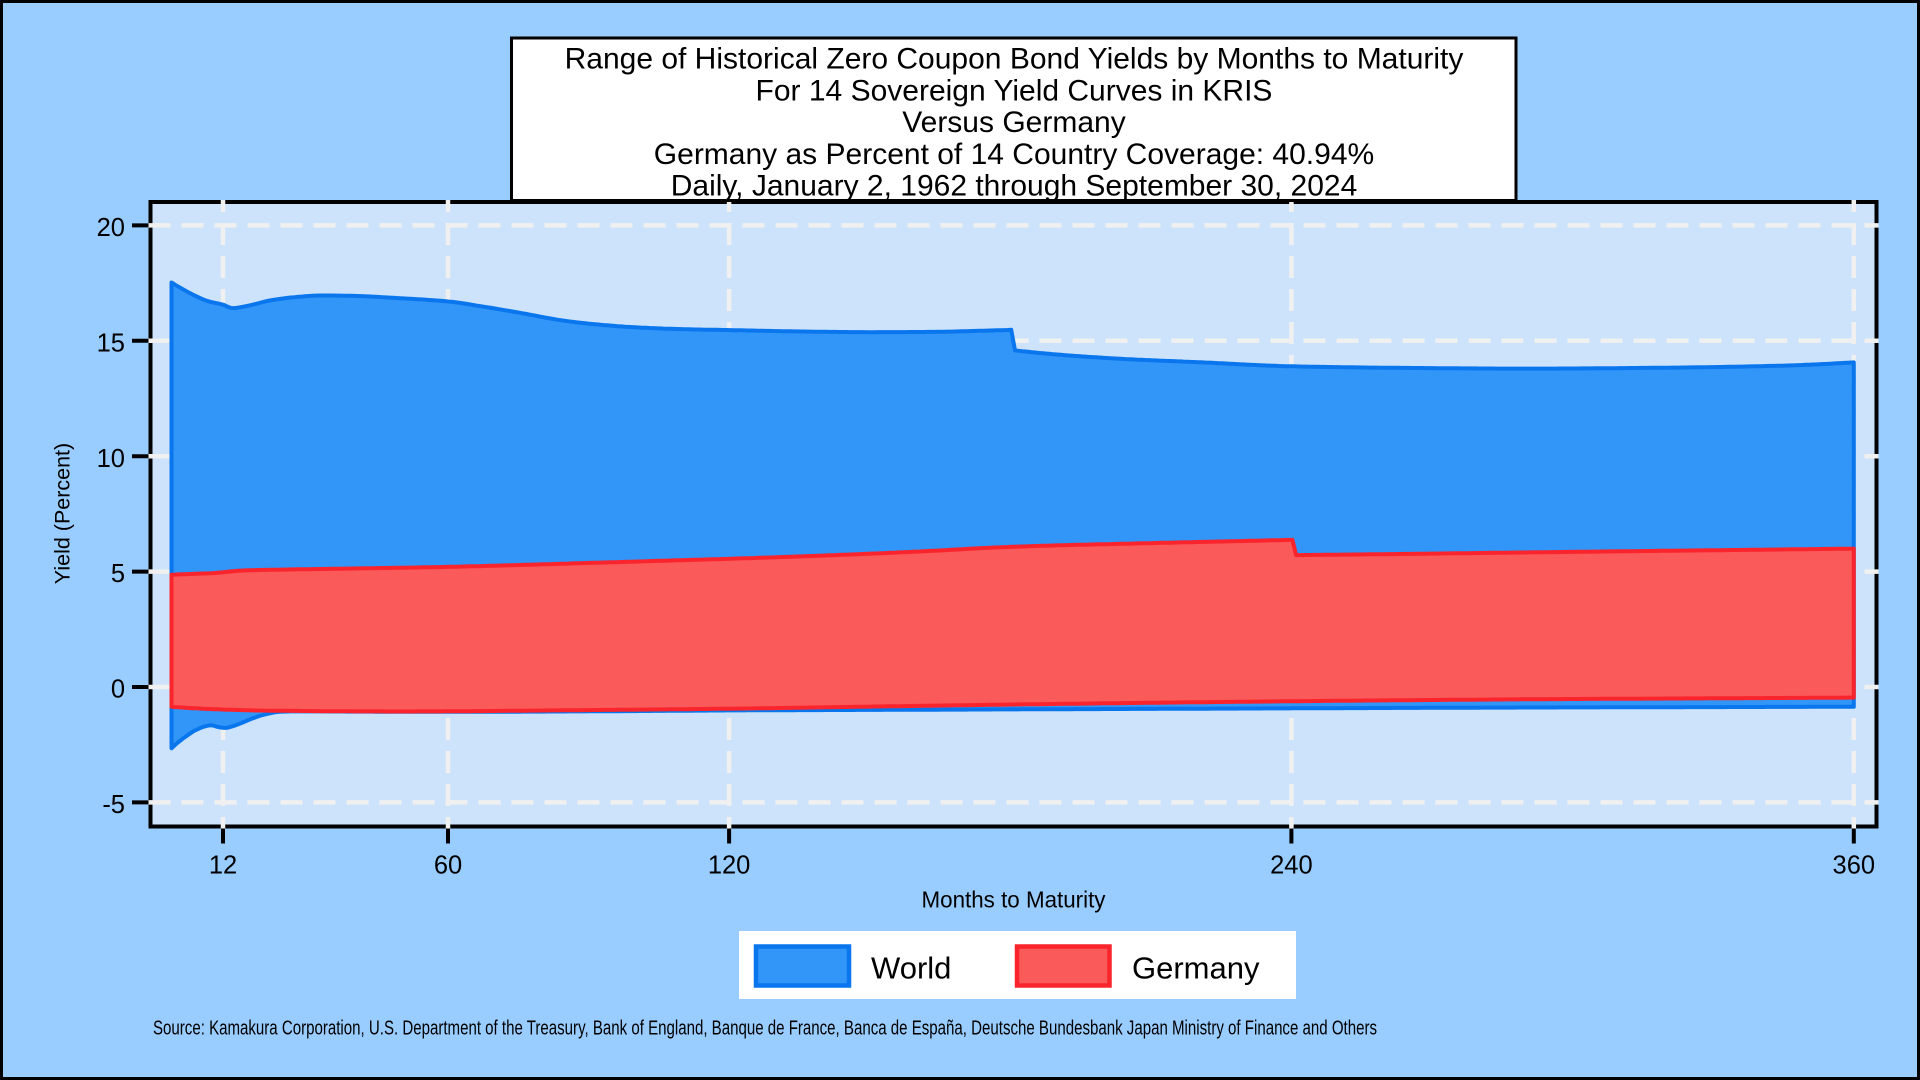 This screenshot has height=1080, width=1920. I want to click on svg-text: 5, so click(118, 574).